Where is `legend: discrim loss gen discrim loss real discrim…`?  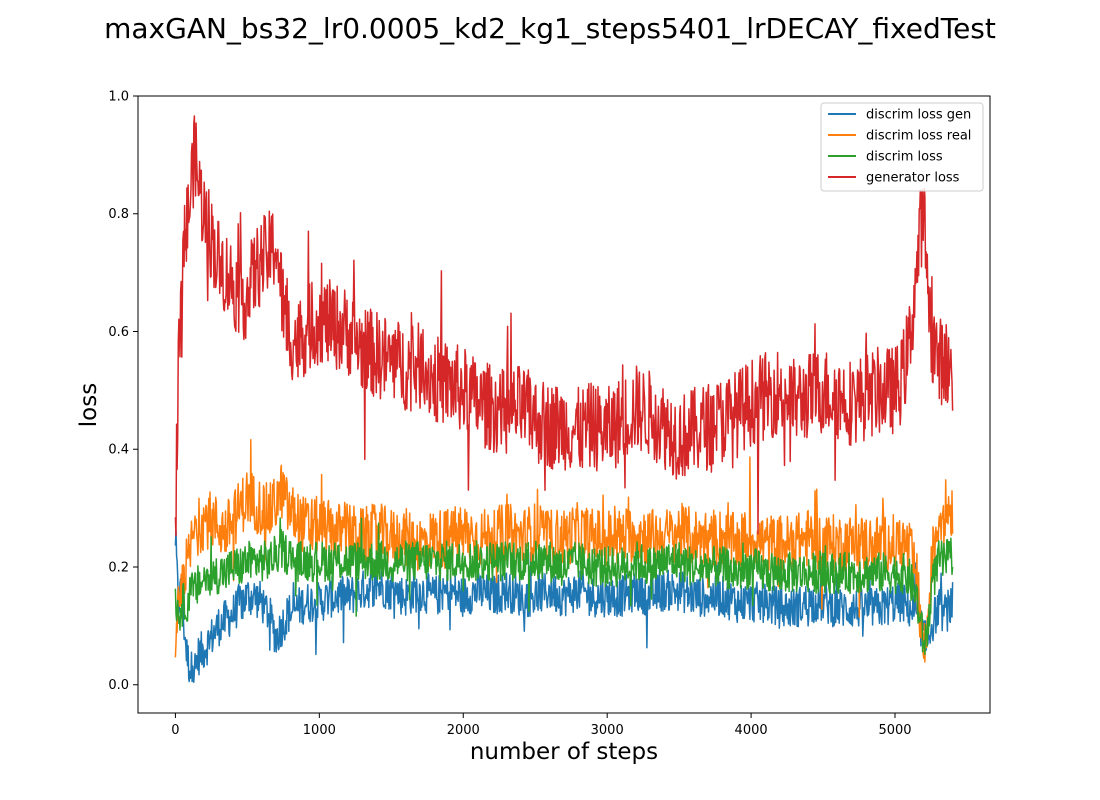 legend: discrim loss gen discrim loss real discrim… is located at coordinates (902, 147).